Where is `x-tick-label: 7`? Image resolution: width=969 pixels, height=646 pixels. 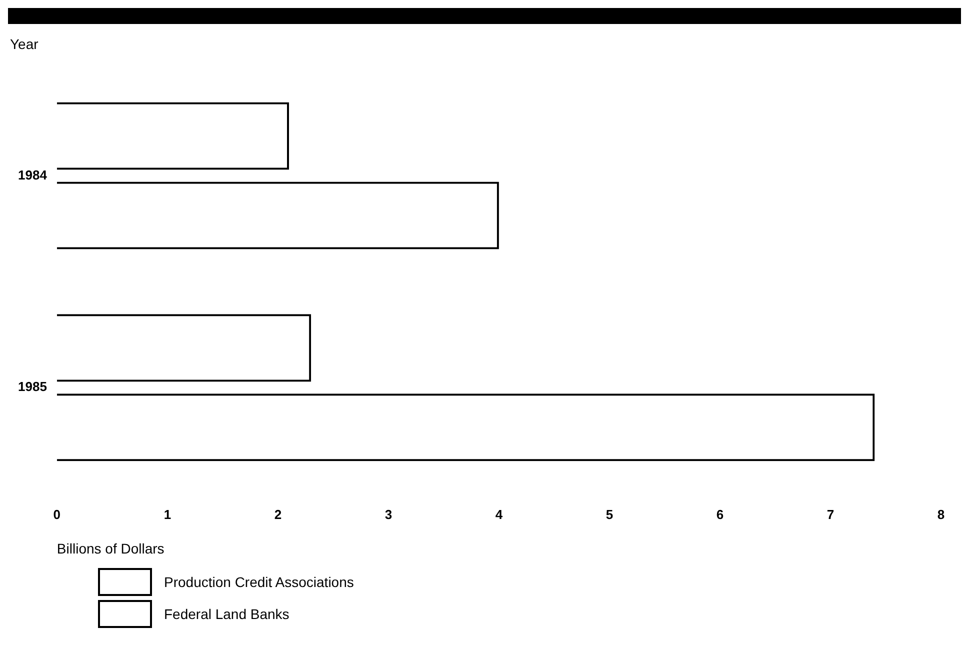
x-tick-label: 7 is located at coordinates (830, 514).